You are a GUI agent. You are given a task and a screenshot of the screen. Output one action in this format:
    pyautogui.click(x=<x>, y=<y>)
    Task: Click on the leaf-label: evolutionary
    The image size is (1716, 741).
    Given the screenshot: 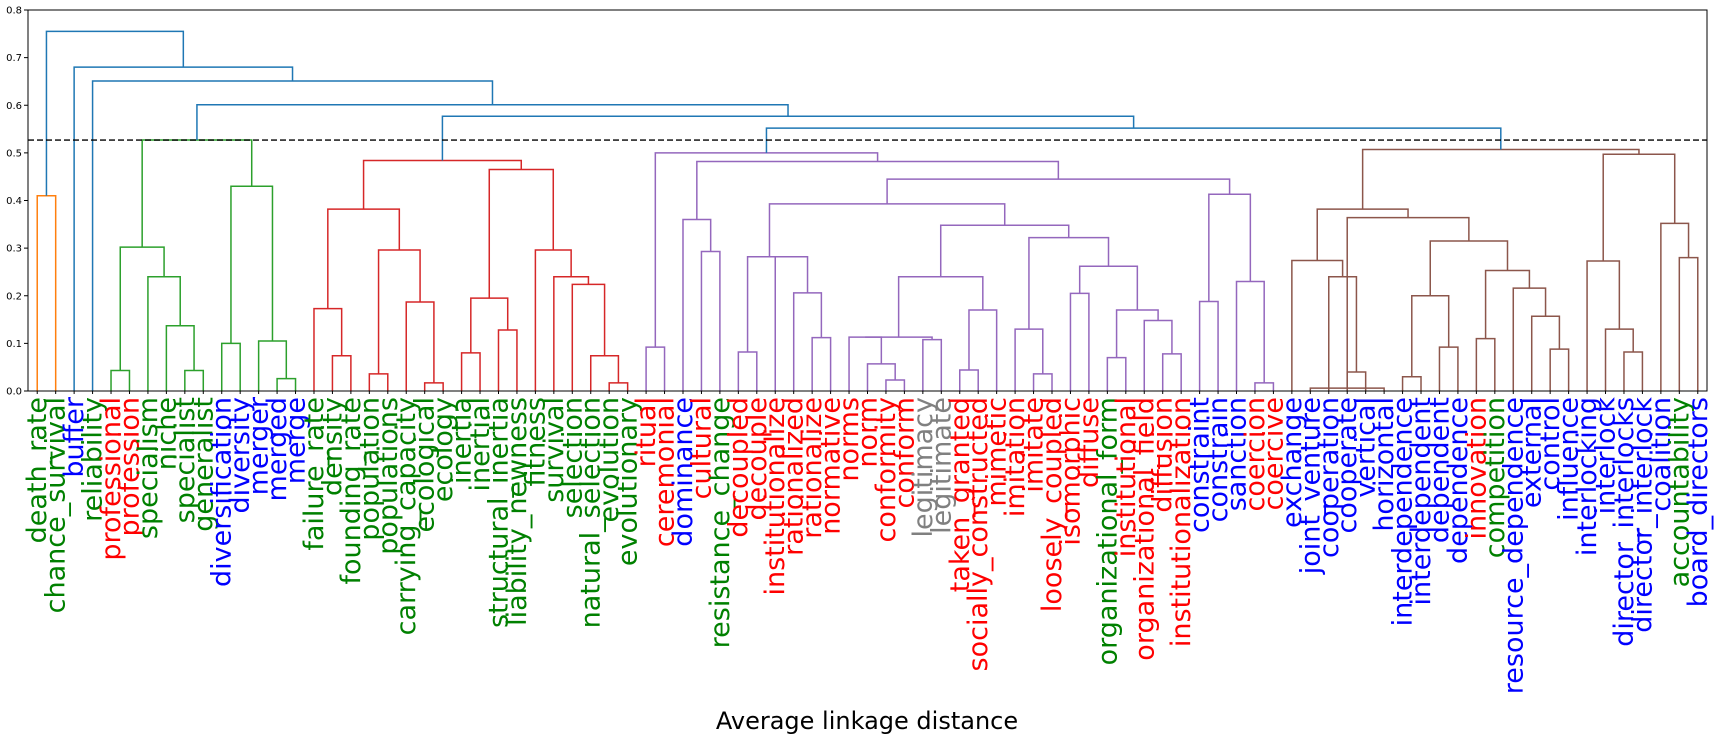 What is the action you would take?
    pyautogui.click(x=628, y=481)
    